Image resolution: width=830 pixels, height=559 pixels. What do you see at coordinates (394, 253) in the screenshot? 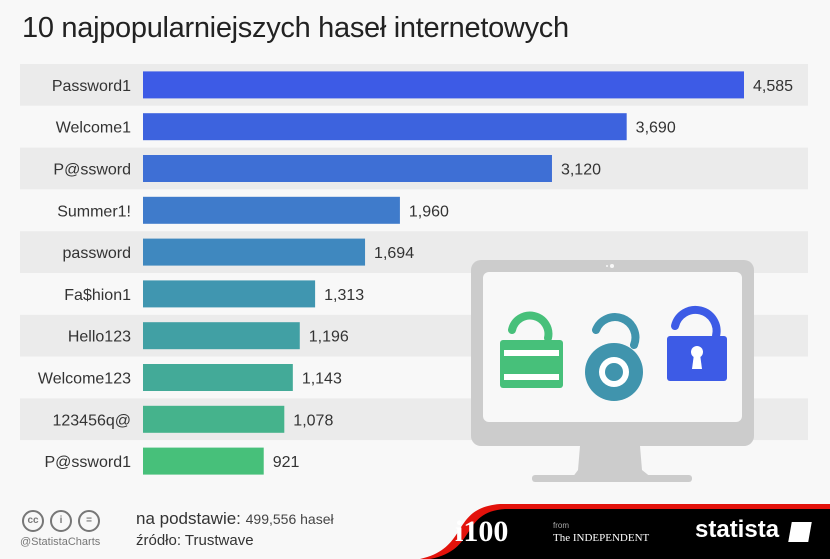
I see `value-label: 1,694` at bounding box center [394, 253].